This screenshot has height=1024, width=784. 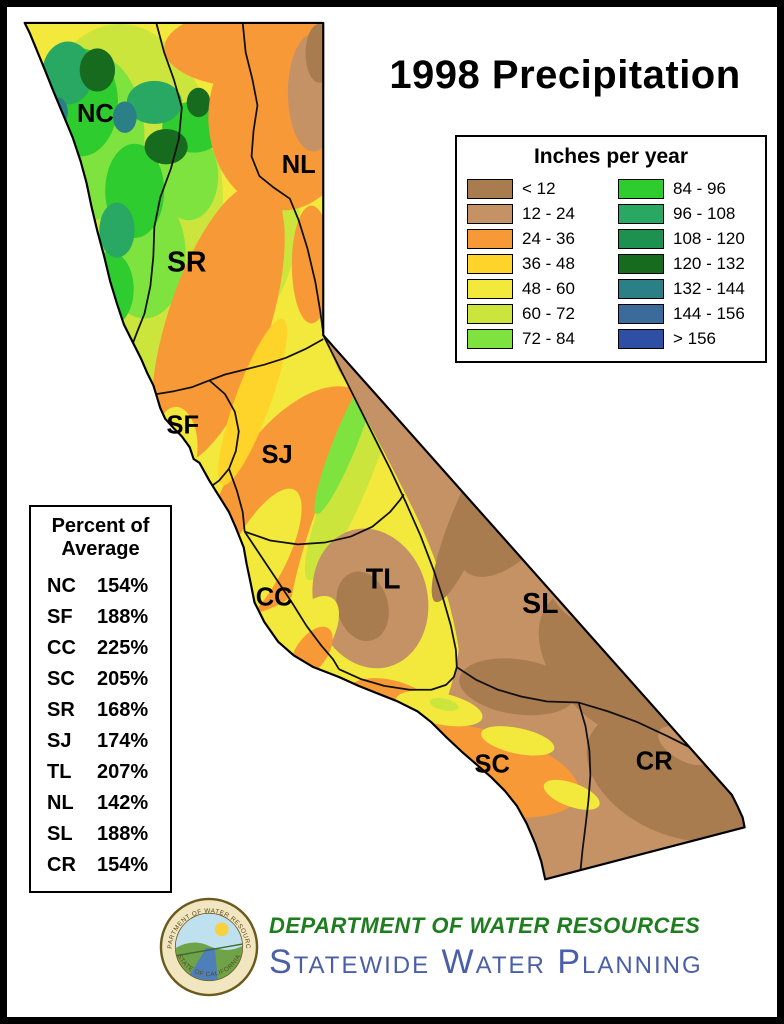 I want to click on page-title: 1998 Precipitation, so click(x=565, y=75).